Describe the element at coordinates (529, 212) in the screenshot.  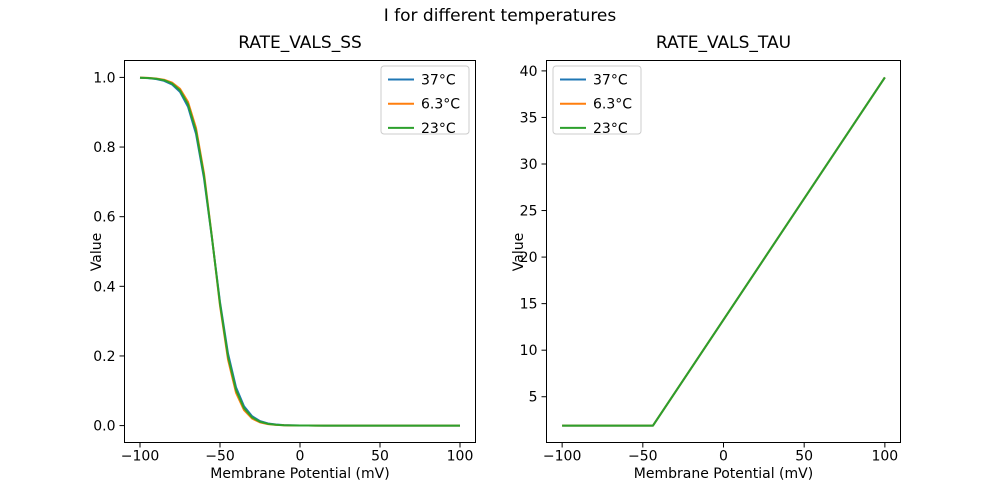
I see `y-tick-label: 25` at that location.